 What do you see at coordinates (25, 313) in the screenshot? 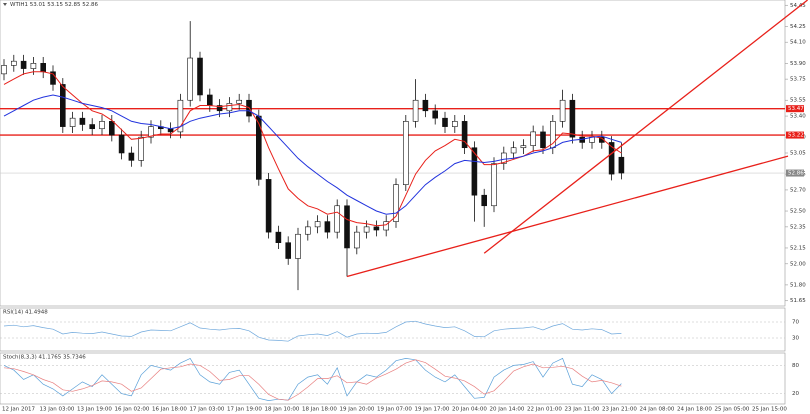
I see `rsi-title: RSI(14) 41.4948` at bounding box center [25, 313].